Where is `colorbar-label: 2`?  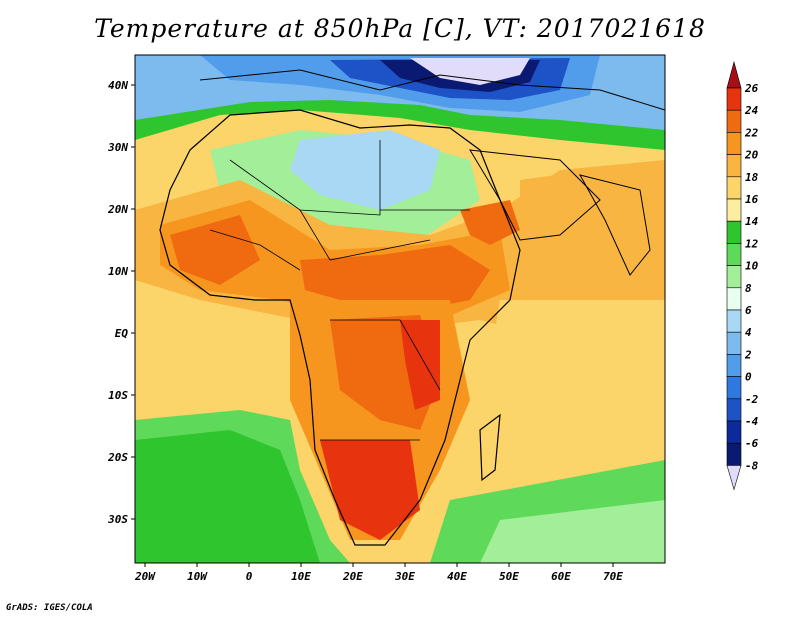
colorbar-label: 2 is located at coordinates (748, 354).